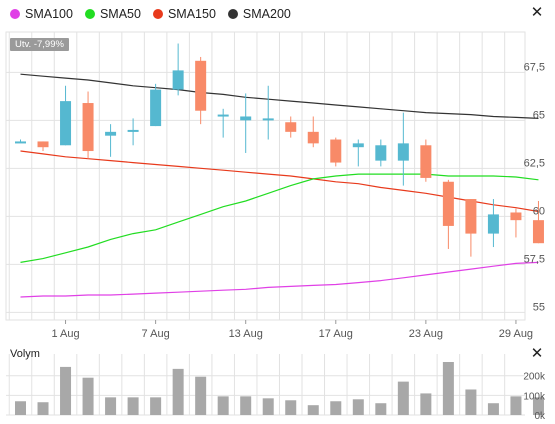  I want to click on series-line-sma100, so click(279, 279).